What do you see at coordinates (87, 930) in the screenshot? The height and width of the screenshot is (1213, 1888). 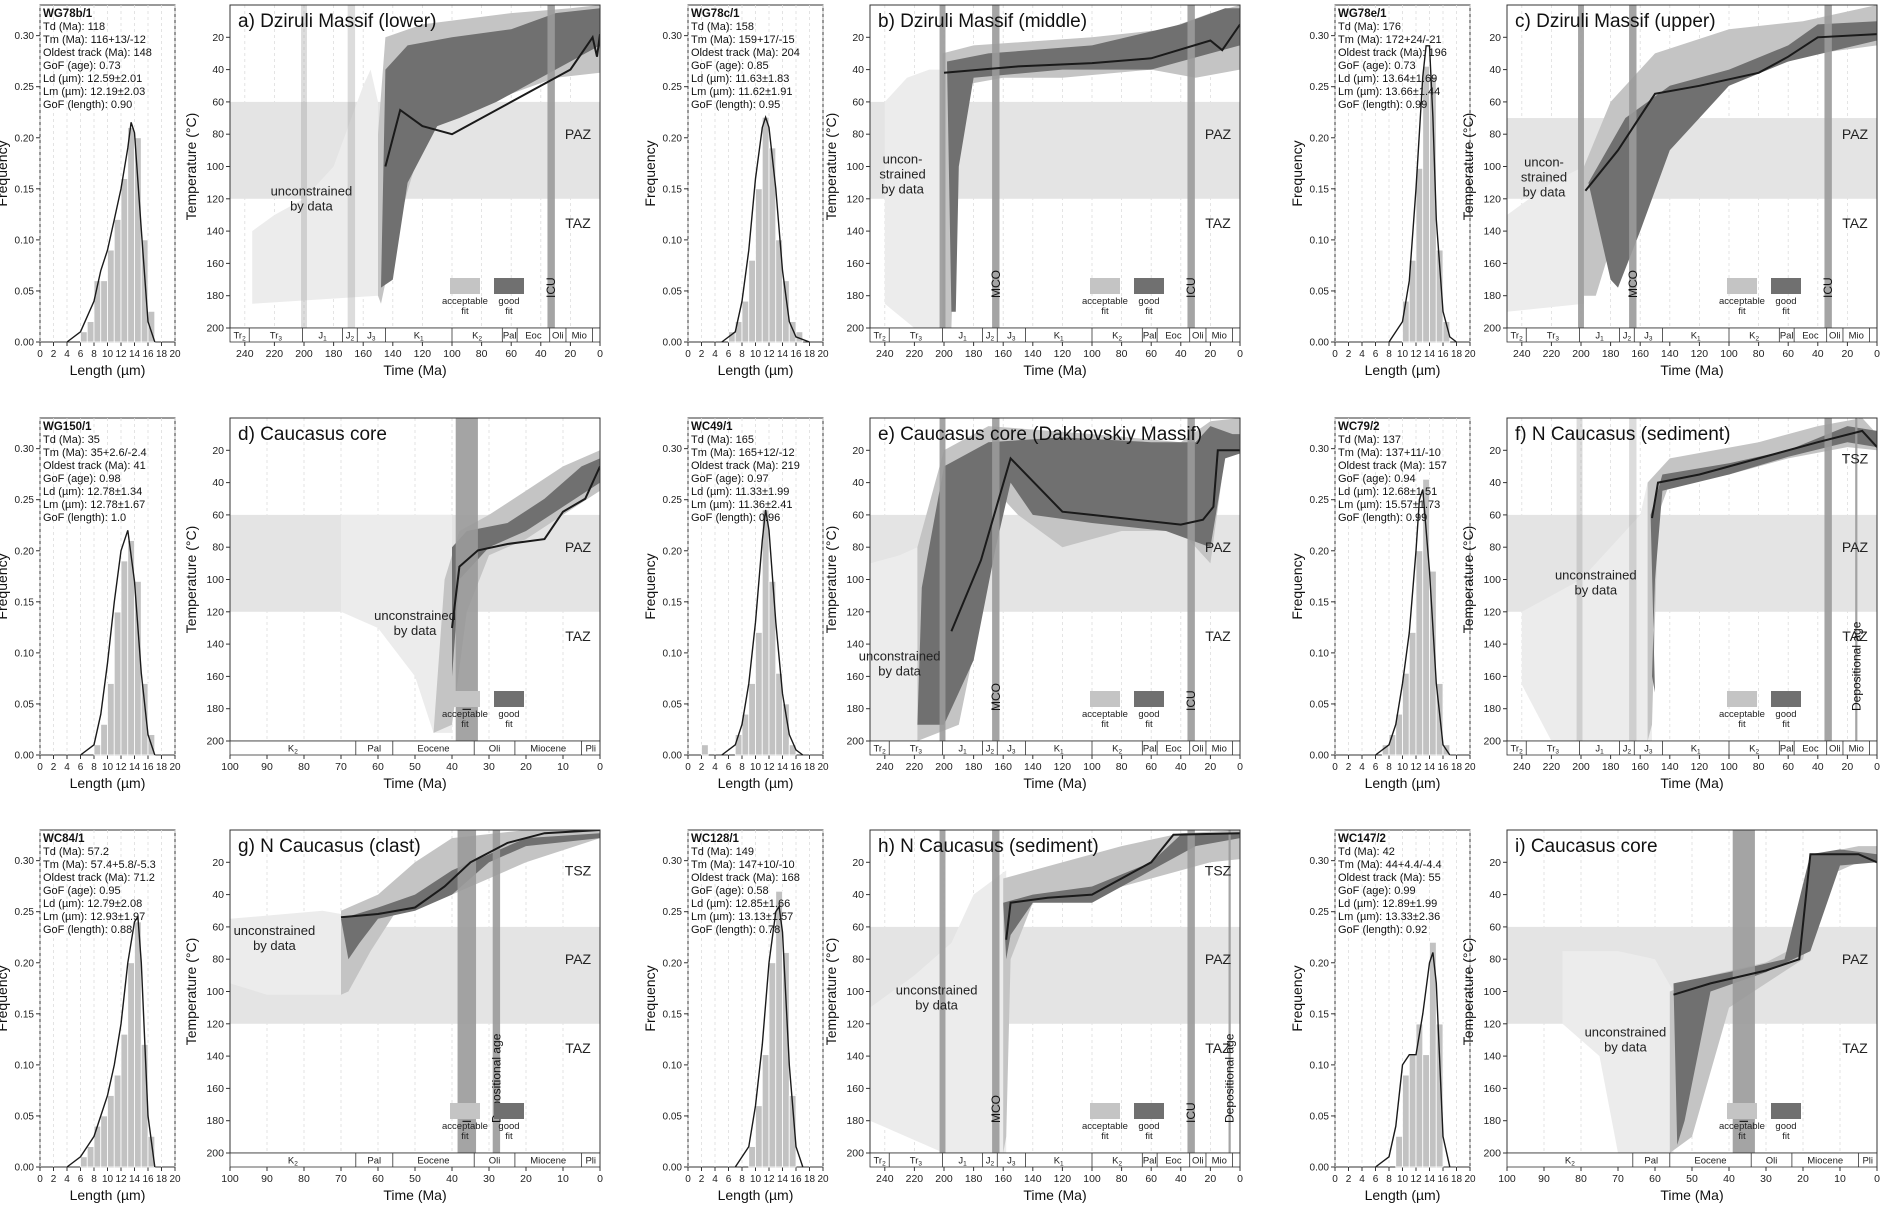 I see `sample-stat: GoF (length): 0.88` at bounding box center [87, 930].